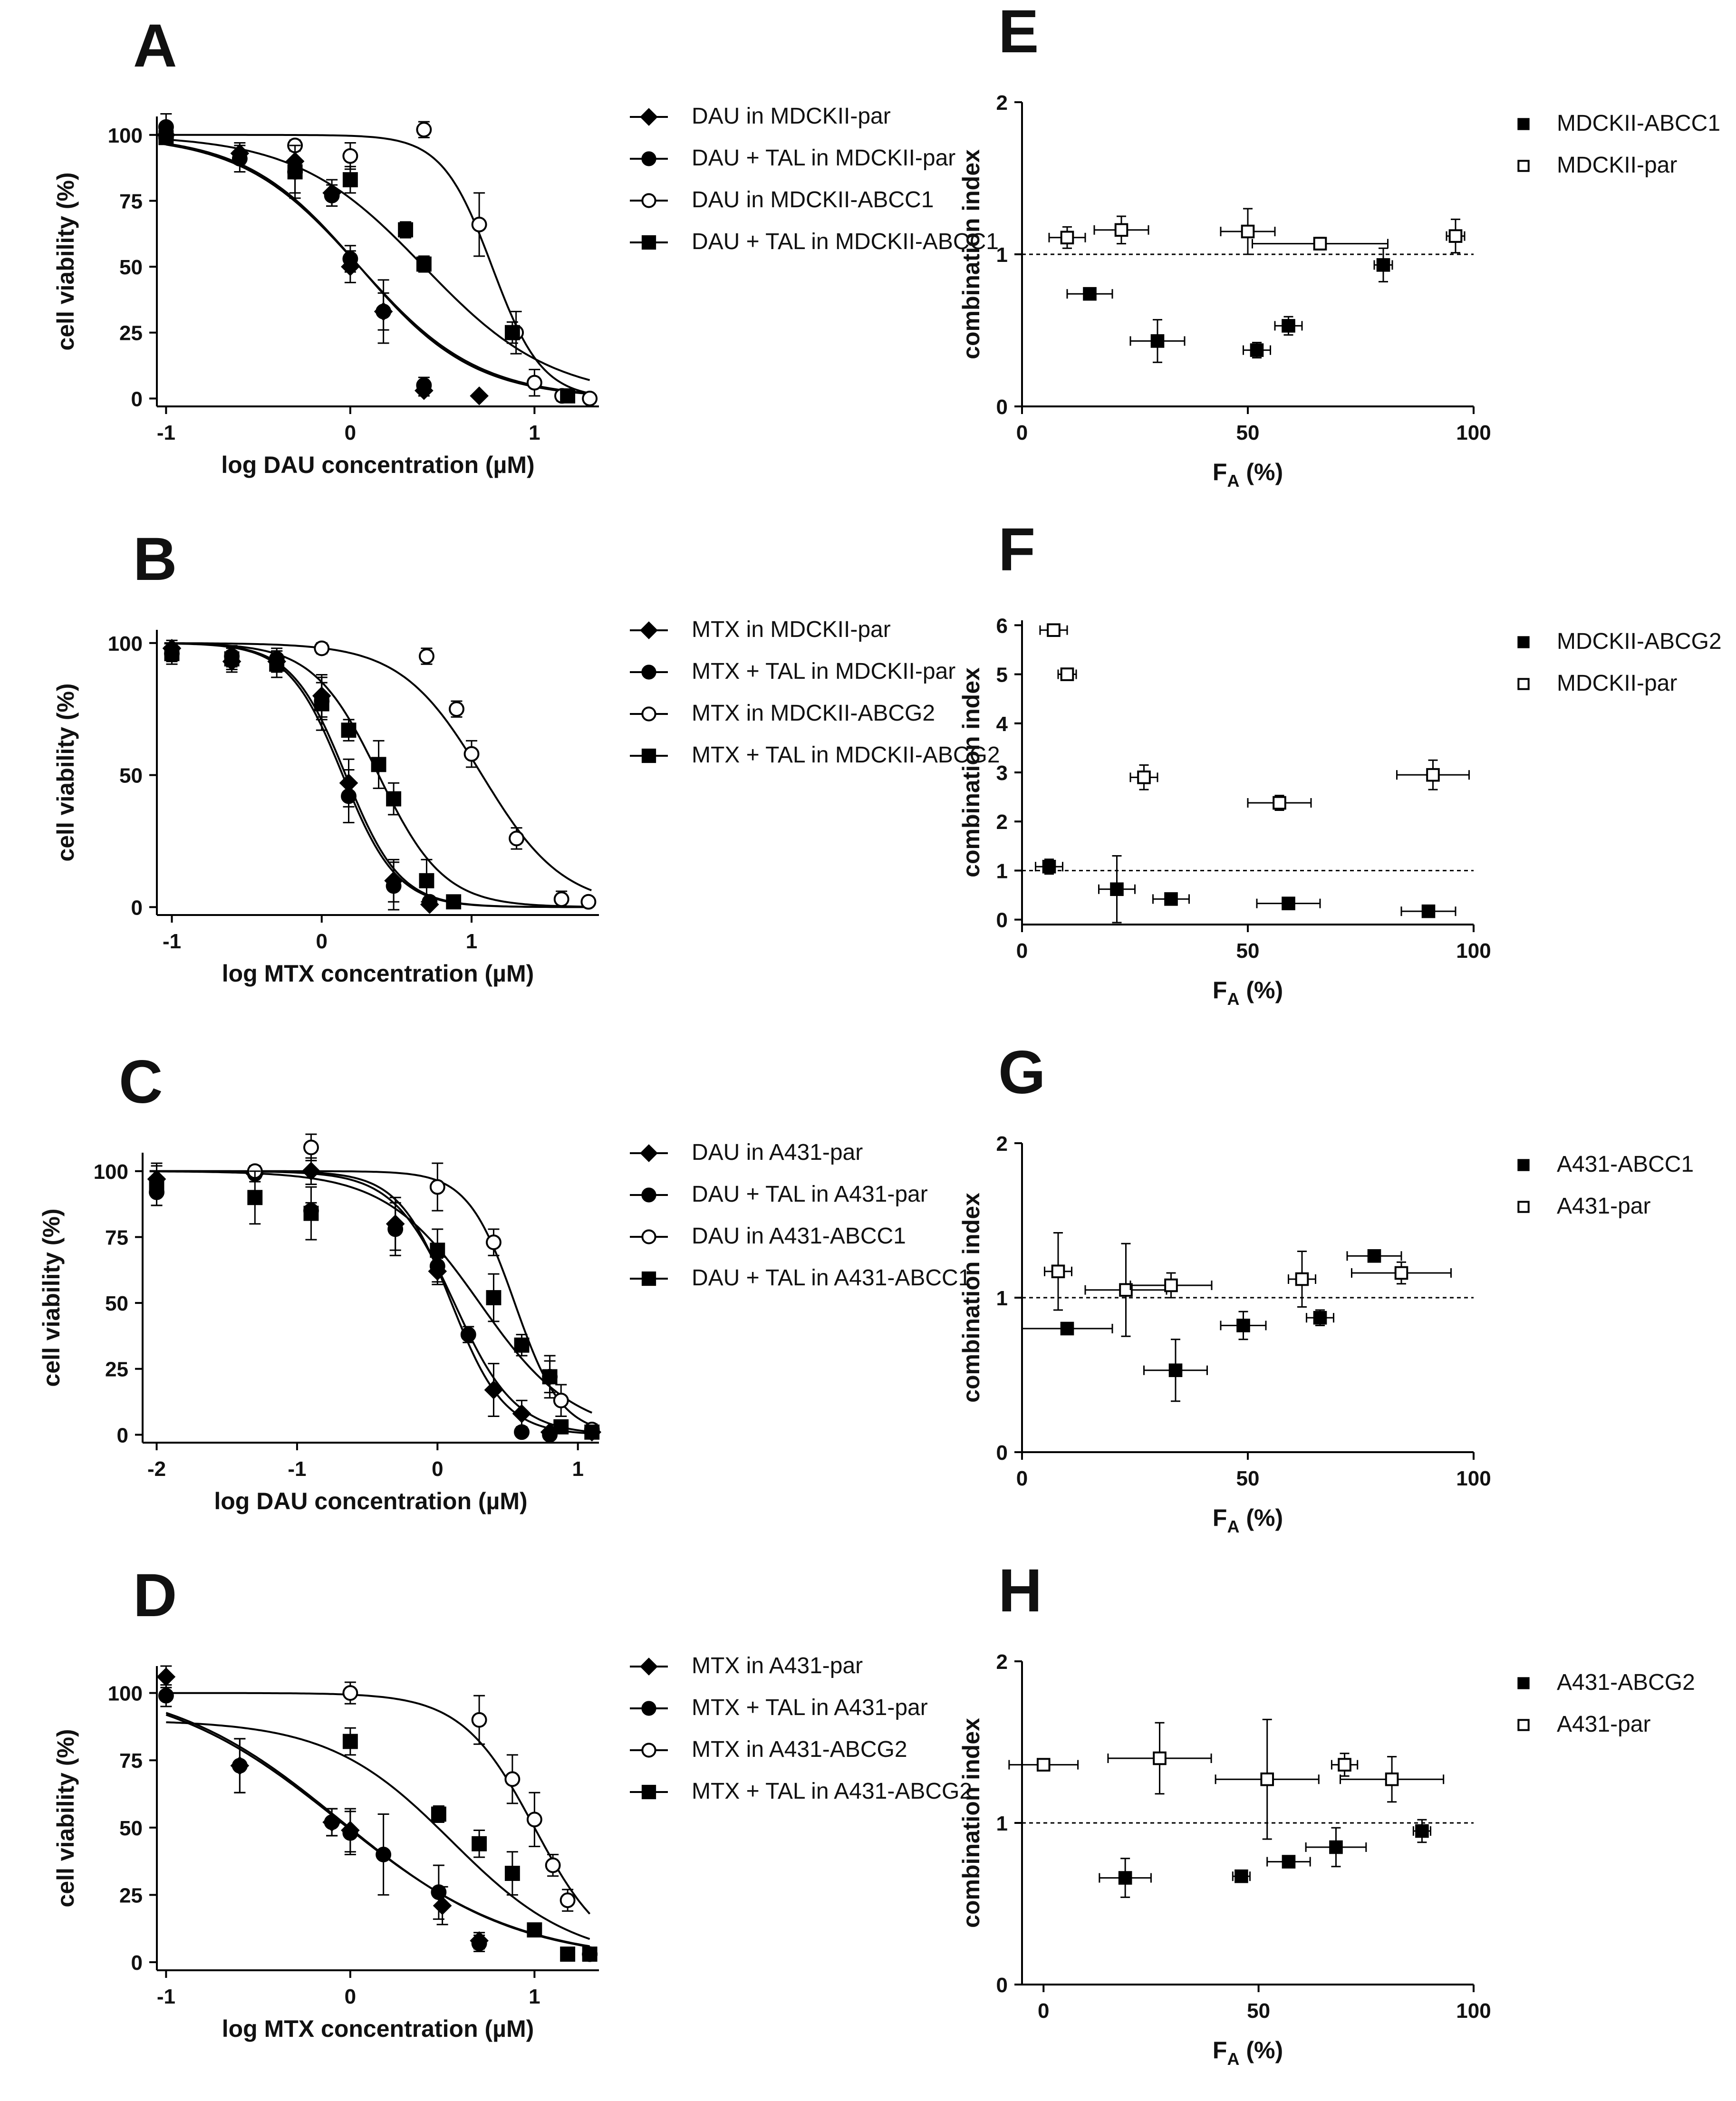 This screenshot has width=1736, height=2101. Describe the element at coordinates (126, 135) in the screenshot. I see `y-tick-label: 100` at that location.